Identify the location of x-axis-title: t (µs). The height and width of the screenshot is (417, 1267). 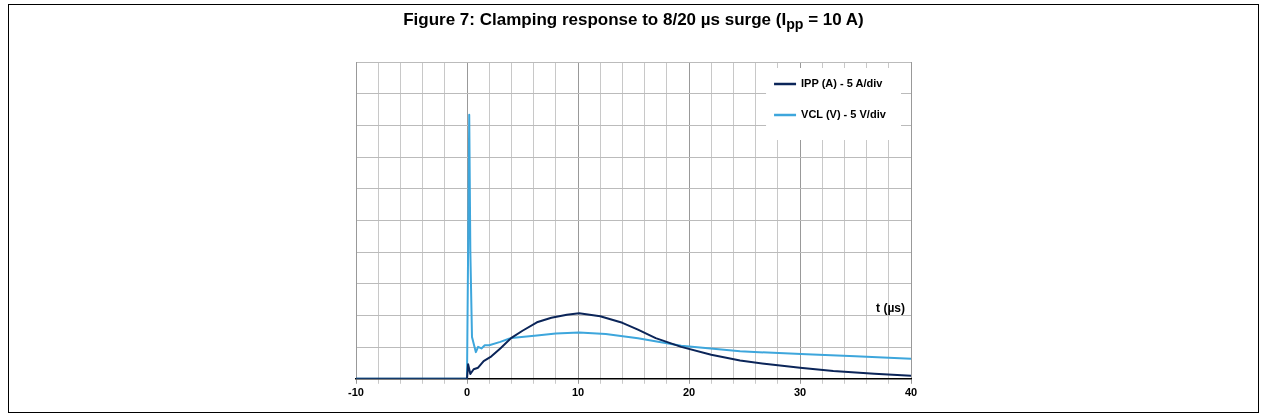
(890, 308).